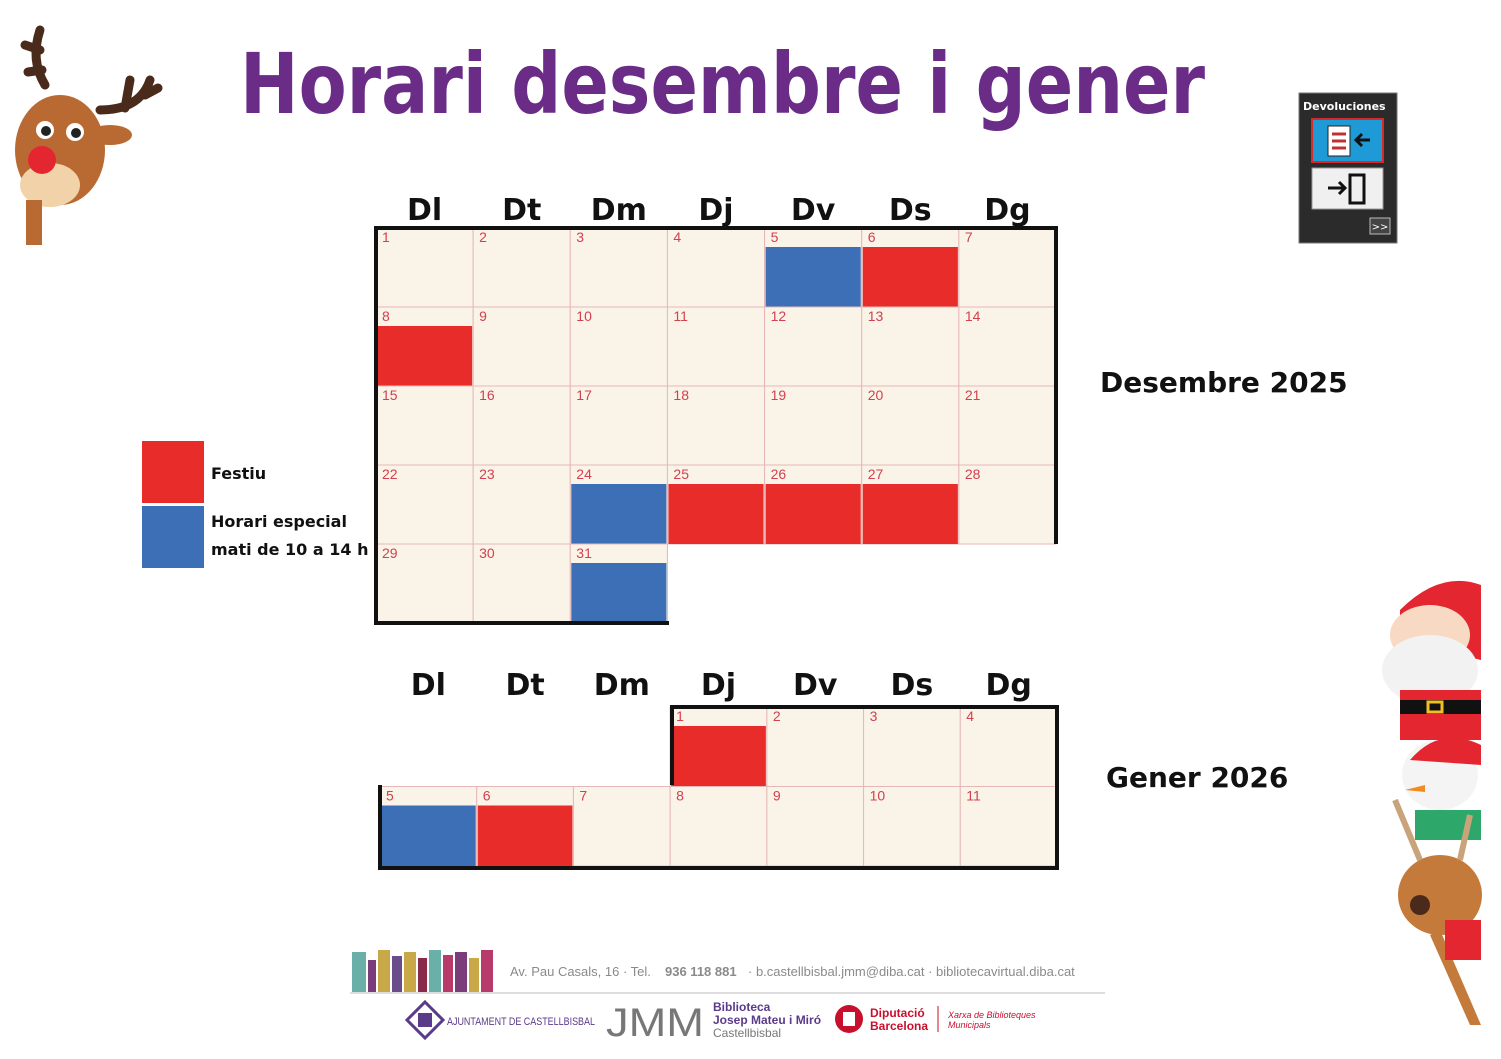 This screenshot has width=1501, height=1059. I want to click on weekday: Dl, so click(428, 685).